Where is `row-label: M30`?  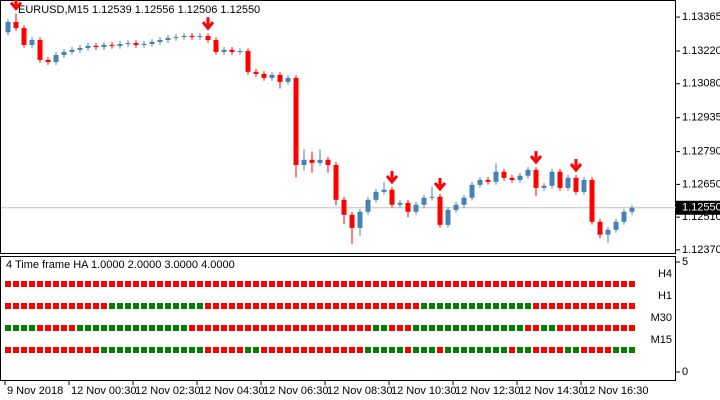 row-label: M30 is located at coordinates (661, 318).